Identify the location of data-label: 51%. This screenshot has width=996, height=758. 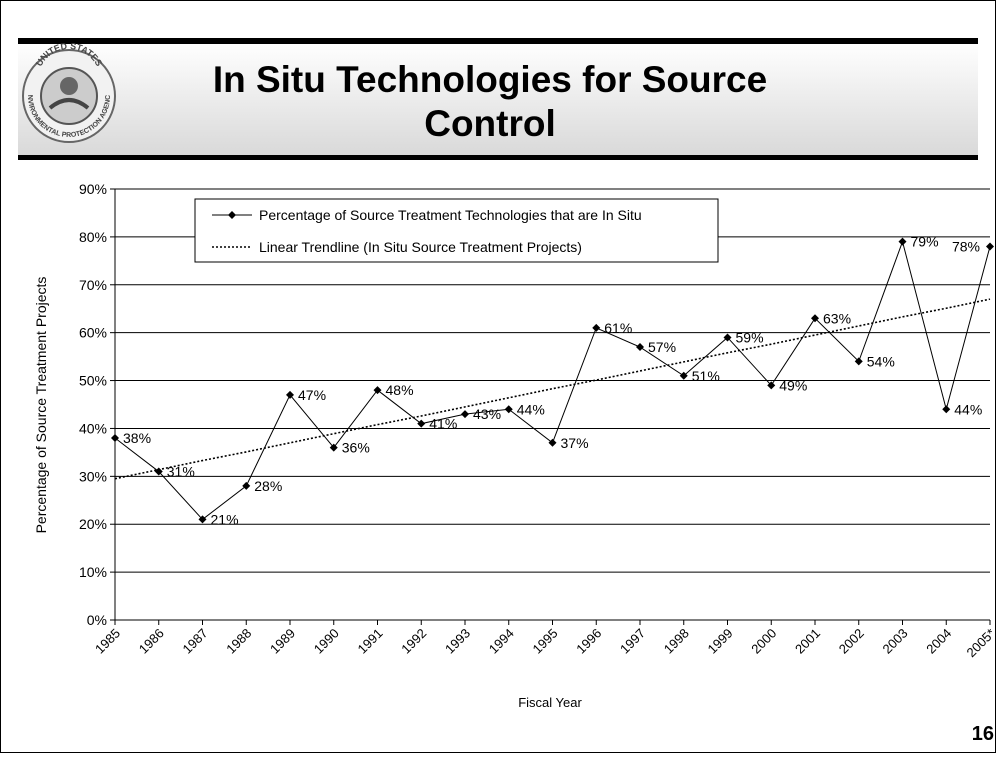
(706, 376).